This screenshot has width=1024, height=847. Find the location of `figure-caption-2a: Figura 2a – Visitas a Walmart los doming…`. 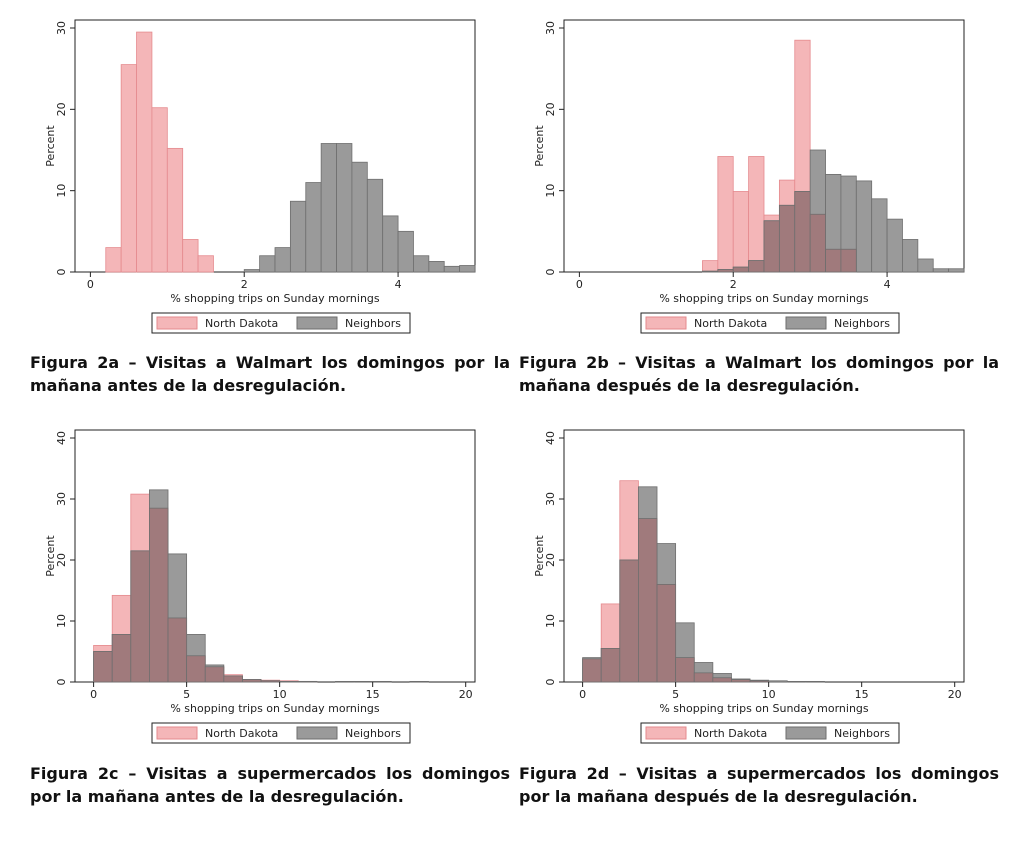

figure-caption-2a: Figura 2a – Visitas a Walmart los doming… is located at coordinates (270, 374).